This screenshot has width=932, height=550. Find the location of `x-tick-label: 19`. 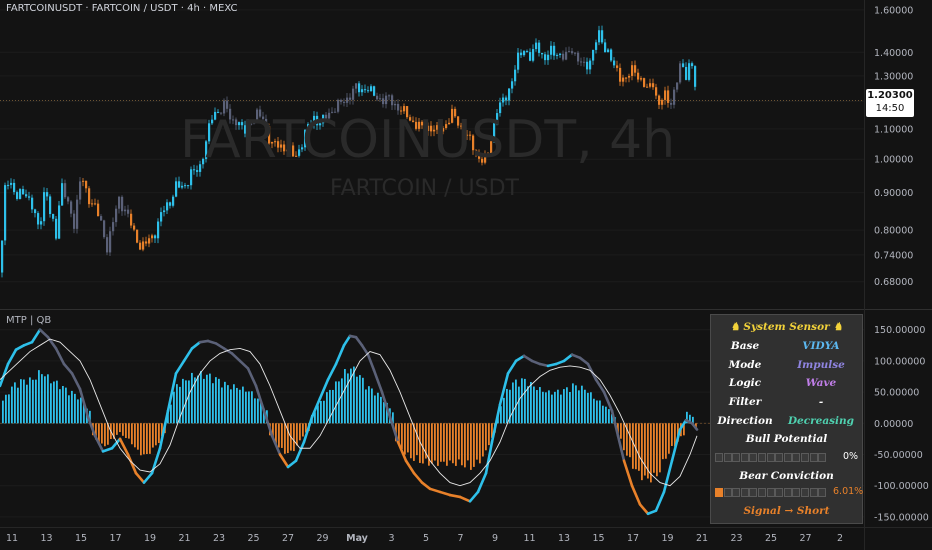

x-tick-label: 19 is located at coordinates (667, 538).